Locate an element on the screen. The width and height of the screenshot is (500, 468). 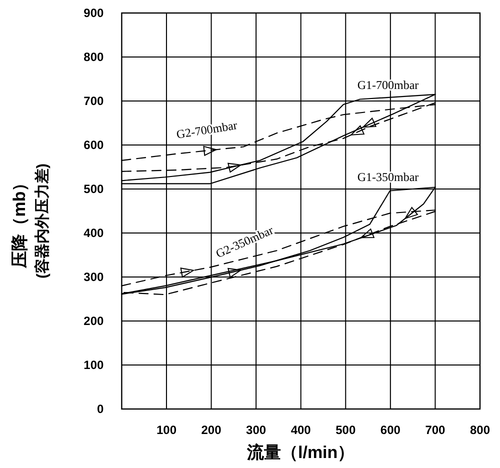
x-tick-label: 800 is located at coordinates (480, 430).